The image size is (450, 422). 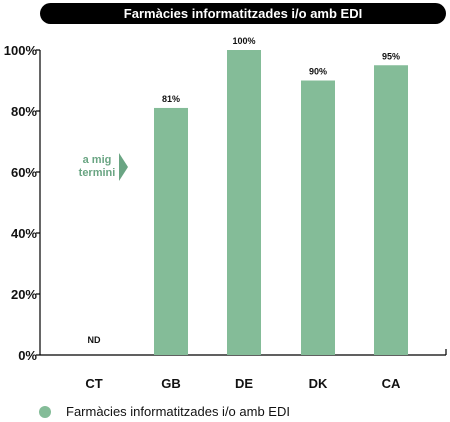 I want to click on data-label-gb: 81%, so click(x=171, y=99).